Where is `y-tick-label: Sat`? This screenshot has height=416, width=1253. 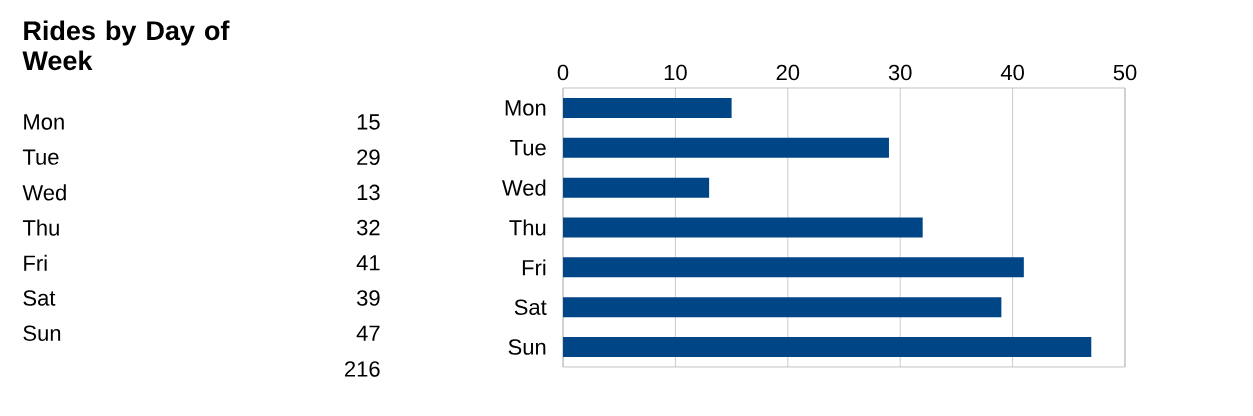
y-tick-label: Sat is located at coordinates (530, 307).